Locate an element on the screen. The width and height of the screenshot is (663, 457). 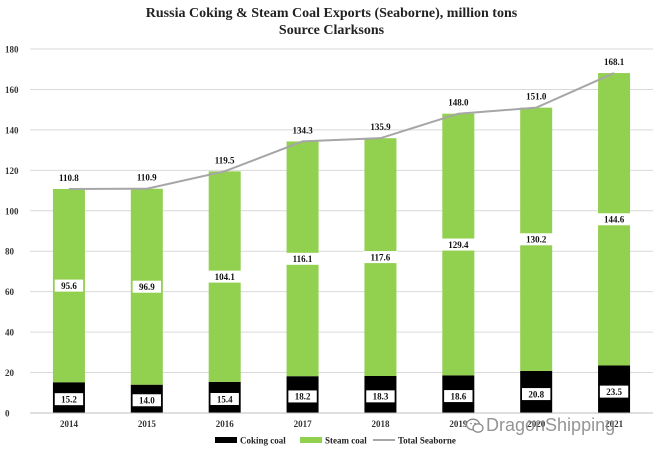
watermark-text: DragonShipping is located at coordinates (551, 425).